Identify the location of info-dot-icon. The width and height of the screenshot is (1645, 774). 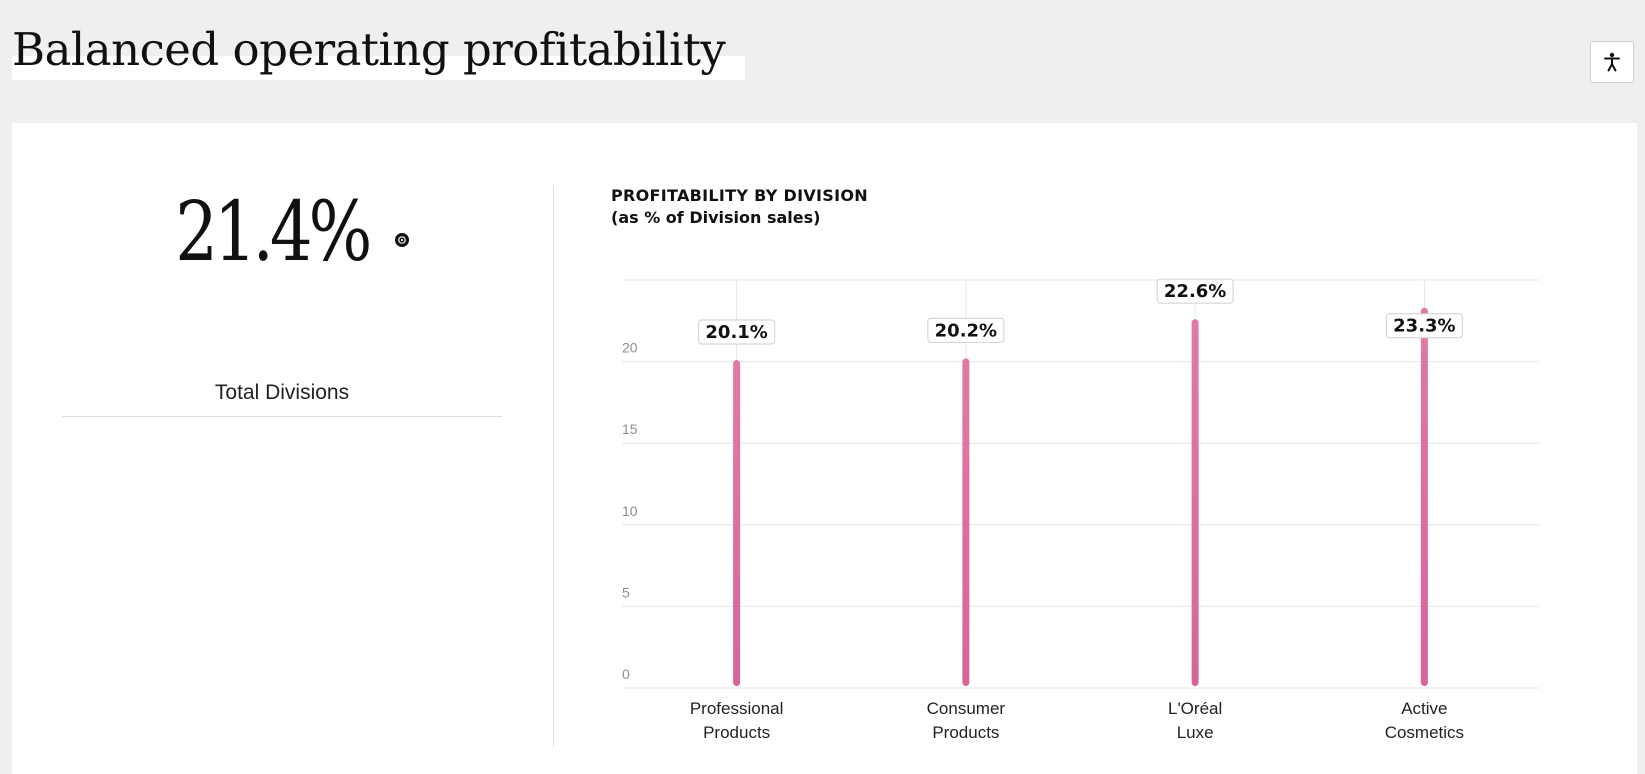
(402, 240).